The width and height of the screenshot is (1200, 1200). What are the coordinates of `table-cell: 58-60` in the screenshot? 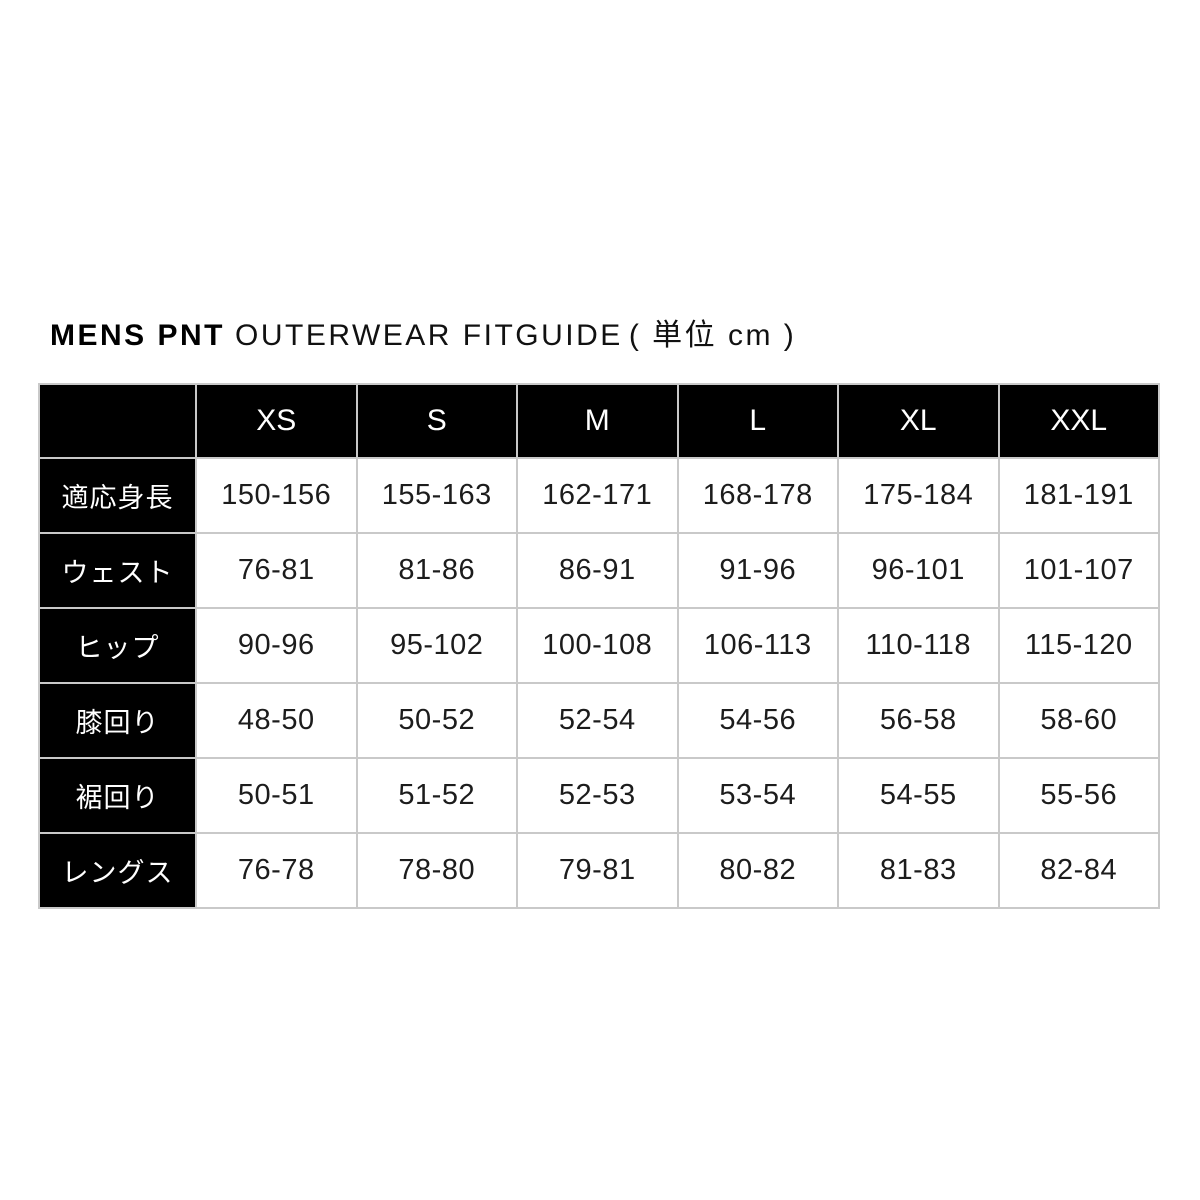 It's located at (1078, 720).